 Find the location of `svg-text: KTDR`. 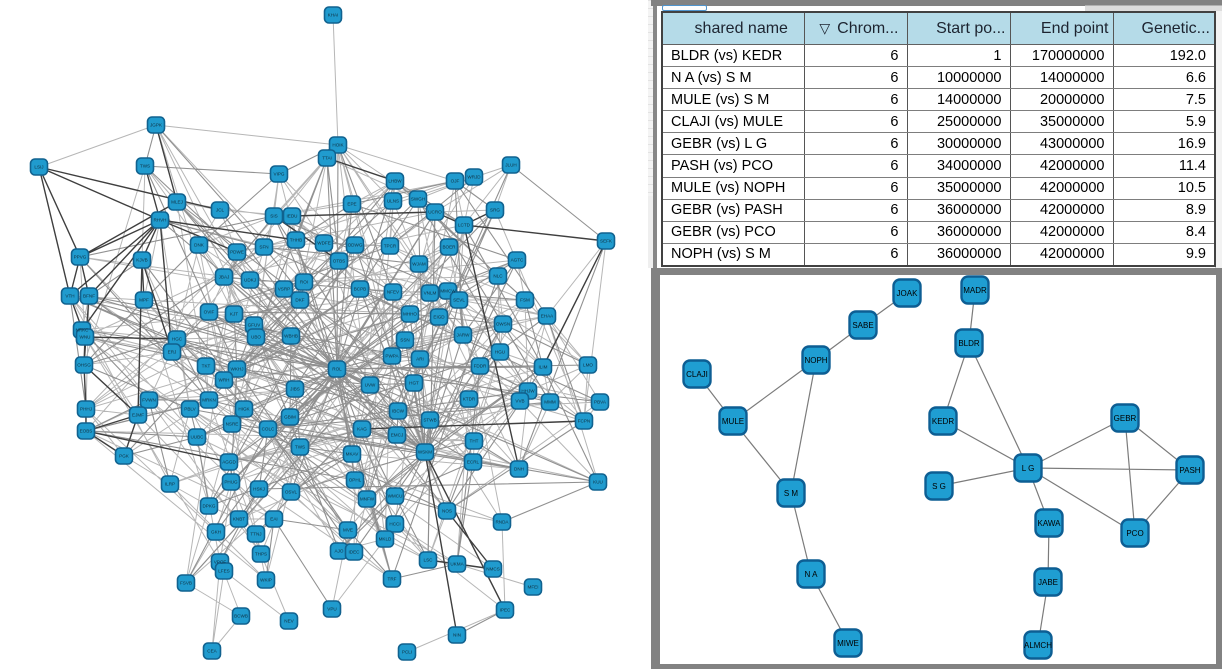

svg-text: KTDR is located at coordinates (469, 399).